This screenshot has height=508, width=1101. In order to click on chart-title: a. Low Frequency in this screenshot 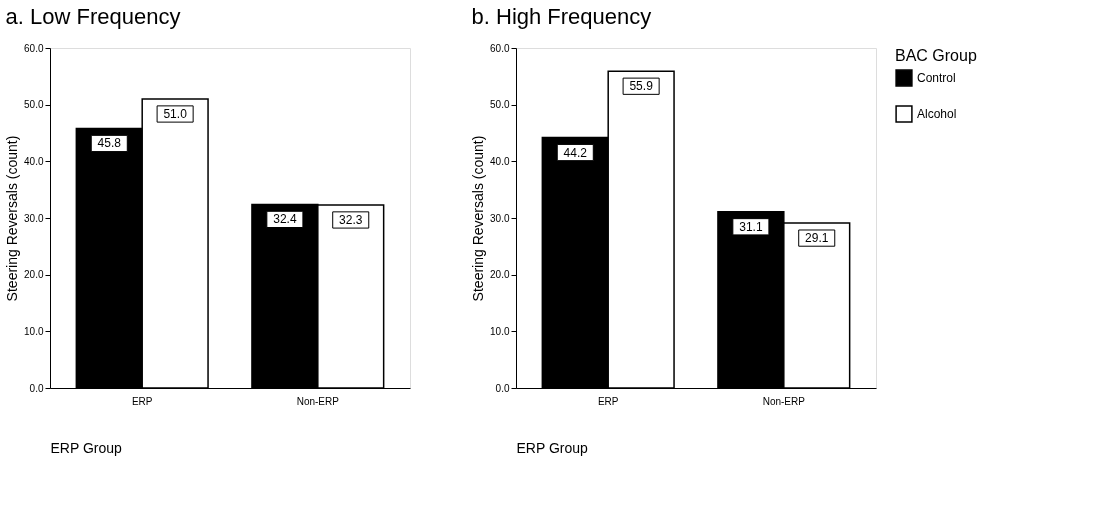, I will do `click(93, 16)`.